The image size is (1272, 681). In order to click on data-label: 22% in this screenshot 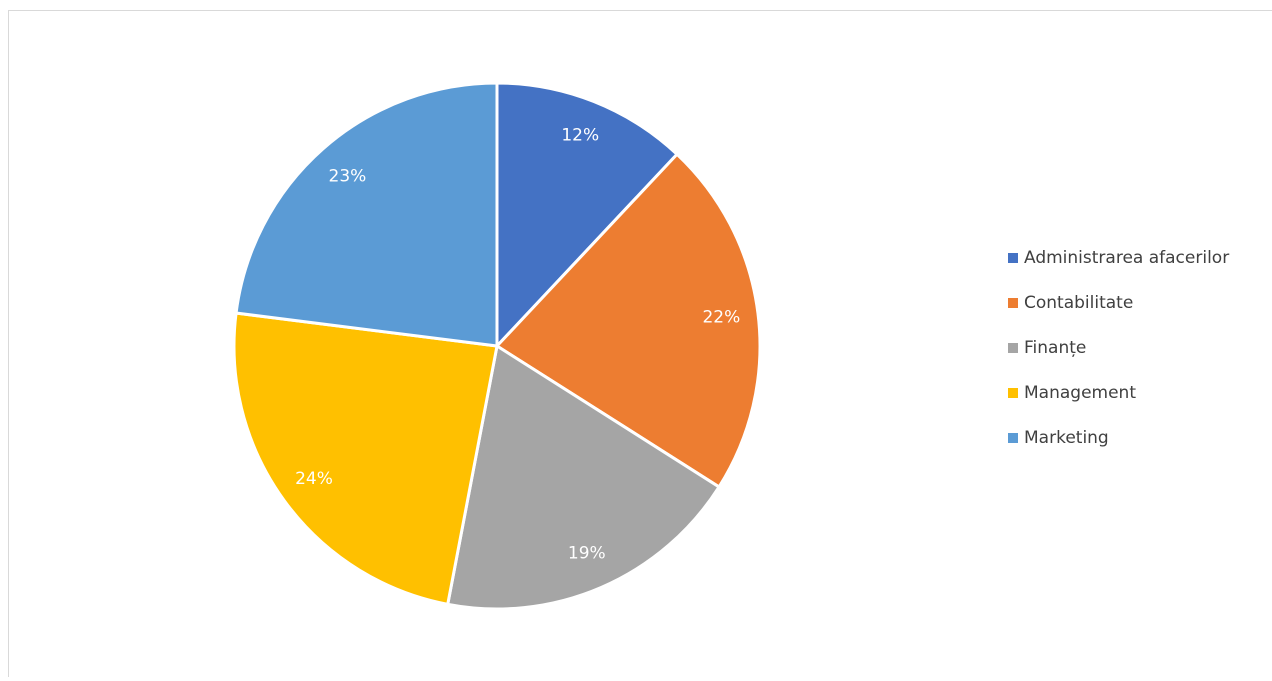, I will do `click(721, 318)`.